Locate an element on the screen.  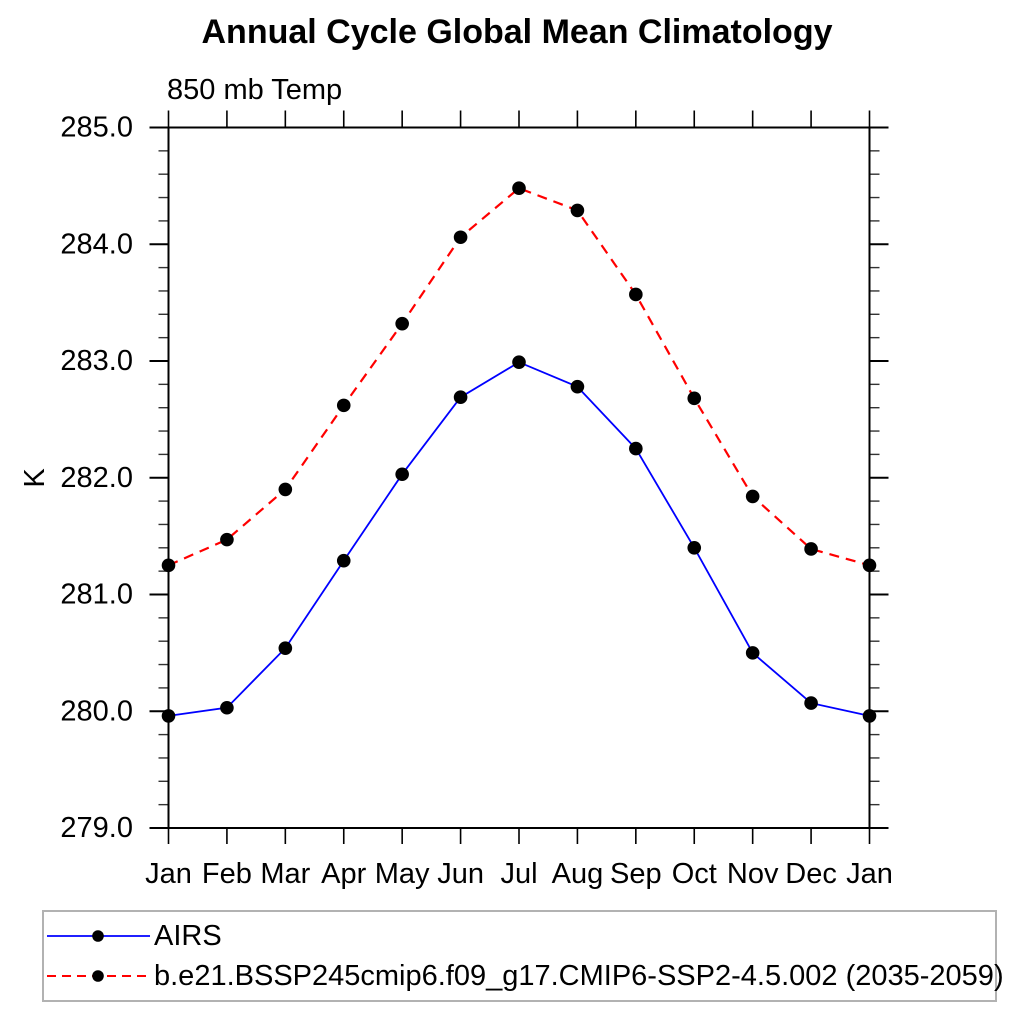
x-tick-label: Oct is located at coordinates (694, 874).